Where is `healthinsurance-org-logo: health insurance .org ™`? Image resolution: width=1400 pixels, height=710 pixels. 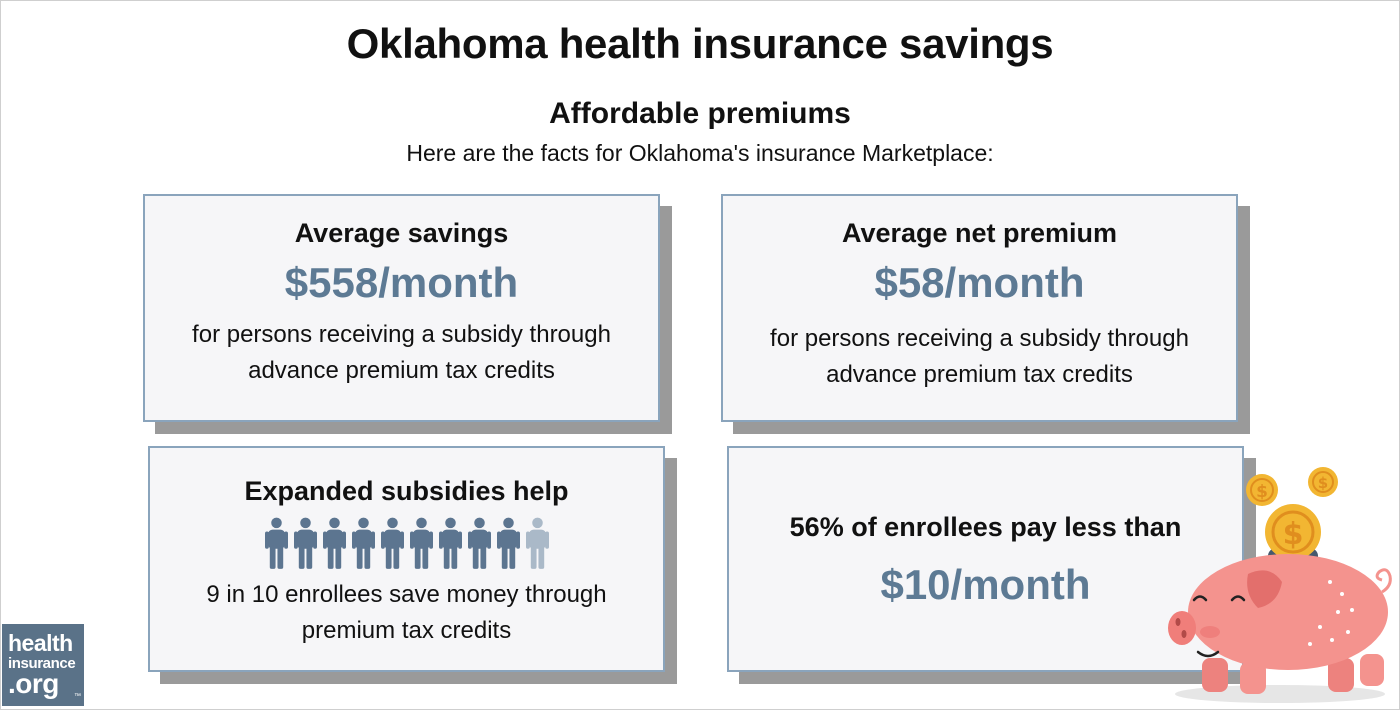 healthinsurance-org-logo: health insurance .org ™ is located at coordinates (43, 665).